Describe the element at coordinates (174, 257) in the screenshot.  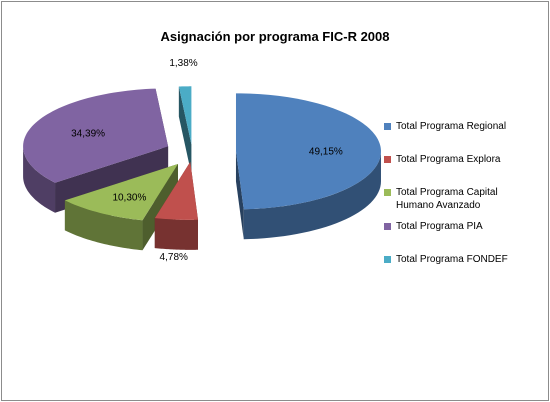
I see `data-label: 4,78%` at that location.